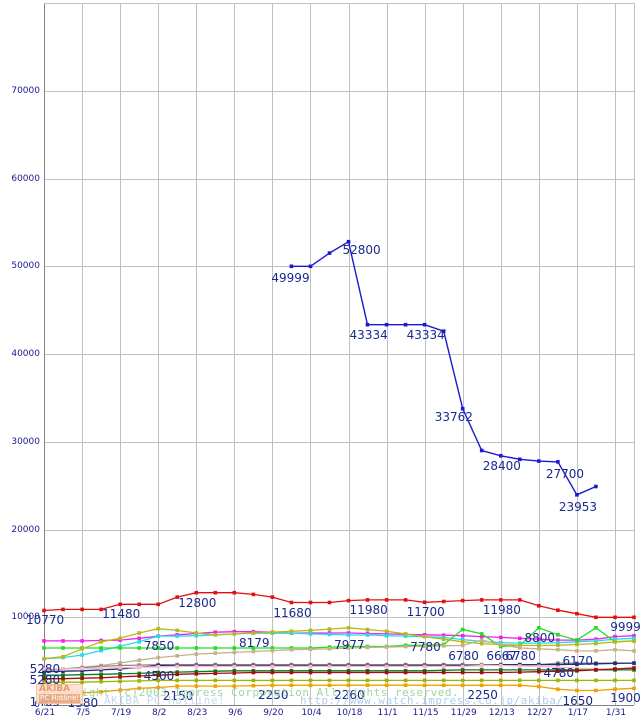 The width and height of the screenshot is (640, 720). Describe the element at coordinates (387, 713) in the screenshot. I see `x-tick-label: 11/1` at that location.